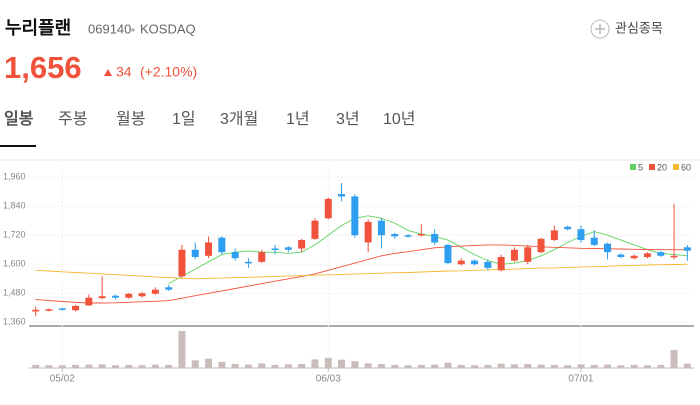 The width and height of the screenshot is (700, 405). I want to click on y-tick-label: 1,960, so click(14, 176).